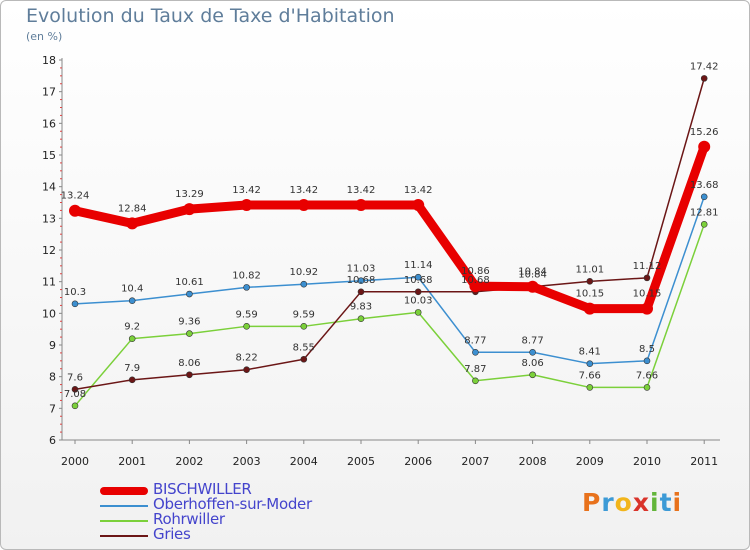 The height and width of the screenshot is (550, 750). Describe the element at coordinates (704, 461) in the screenshot. I see `x-tick-label: 2011` at that location.